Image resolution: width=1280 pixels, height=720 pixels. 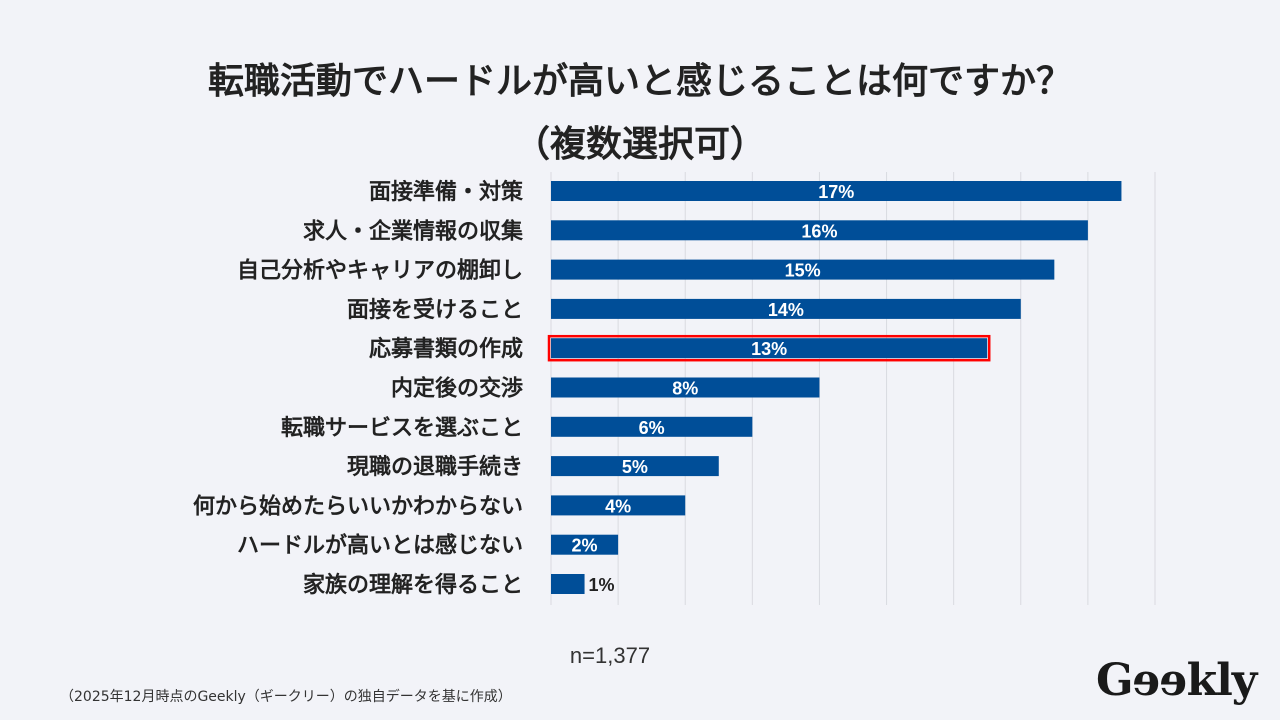 What do you see at coordinates (380, 546) in the screenshot?
I see `category-label: ハードルが高いとは感じない` at bounding box center [380, 546].